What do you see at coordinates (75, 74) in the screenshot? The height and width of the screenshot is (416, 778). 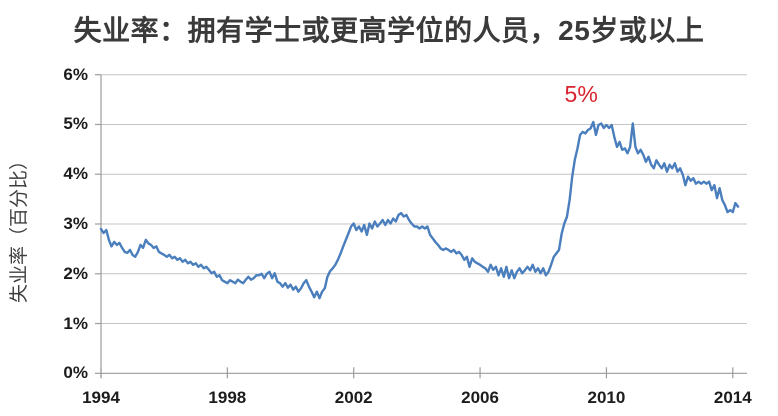 I see `y-tick-label: 6%` at bounding box center [75, 74].